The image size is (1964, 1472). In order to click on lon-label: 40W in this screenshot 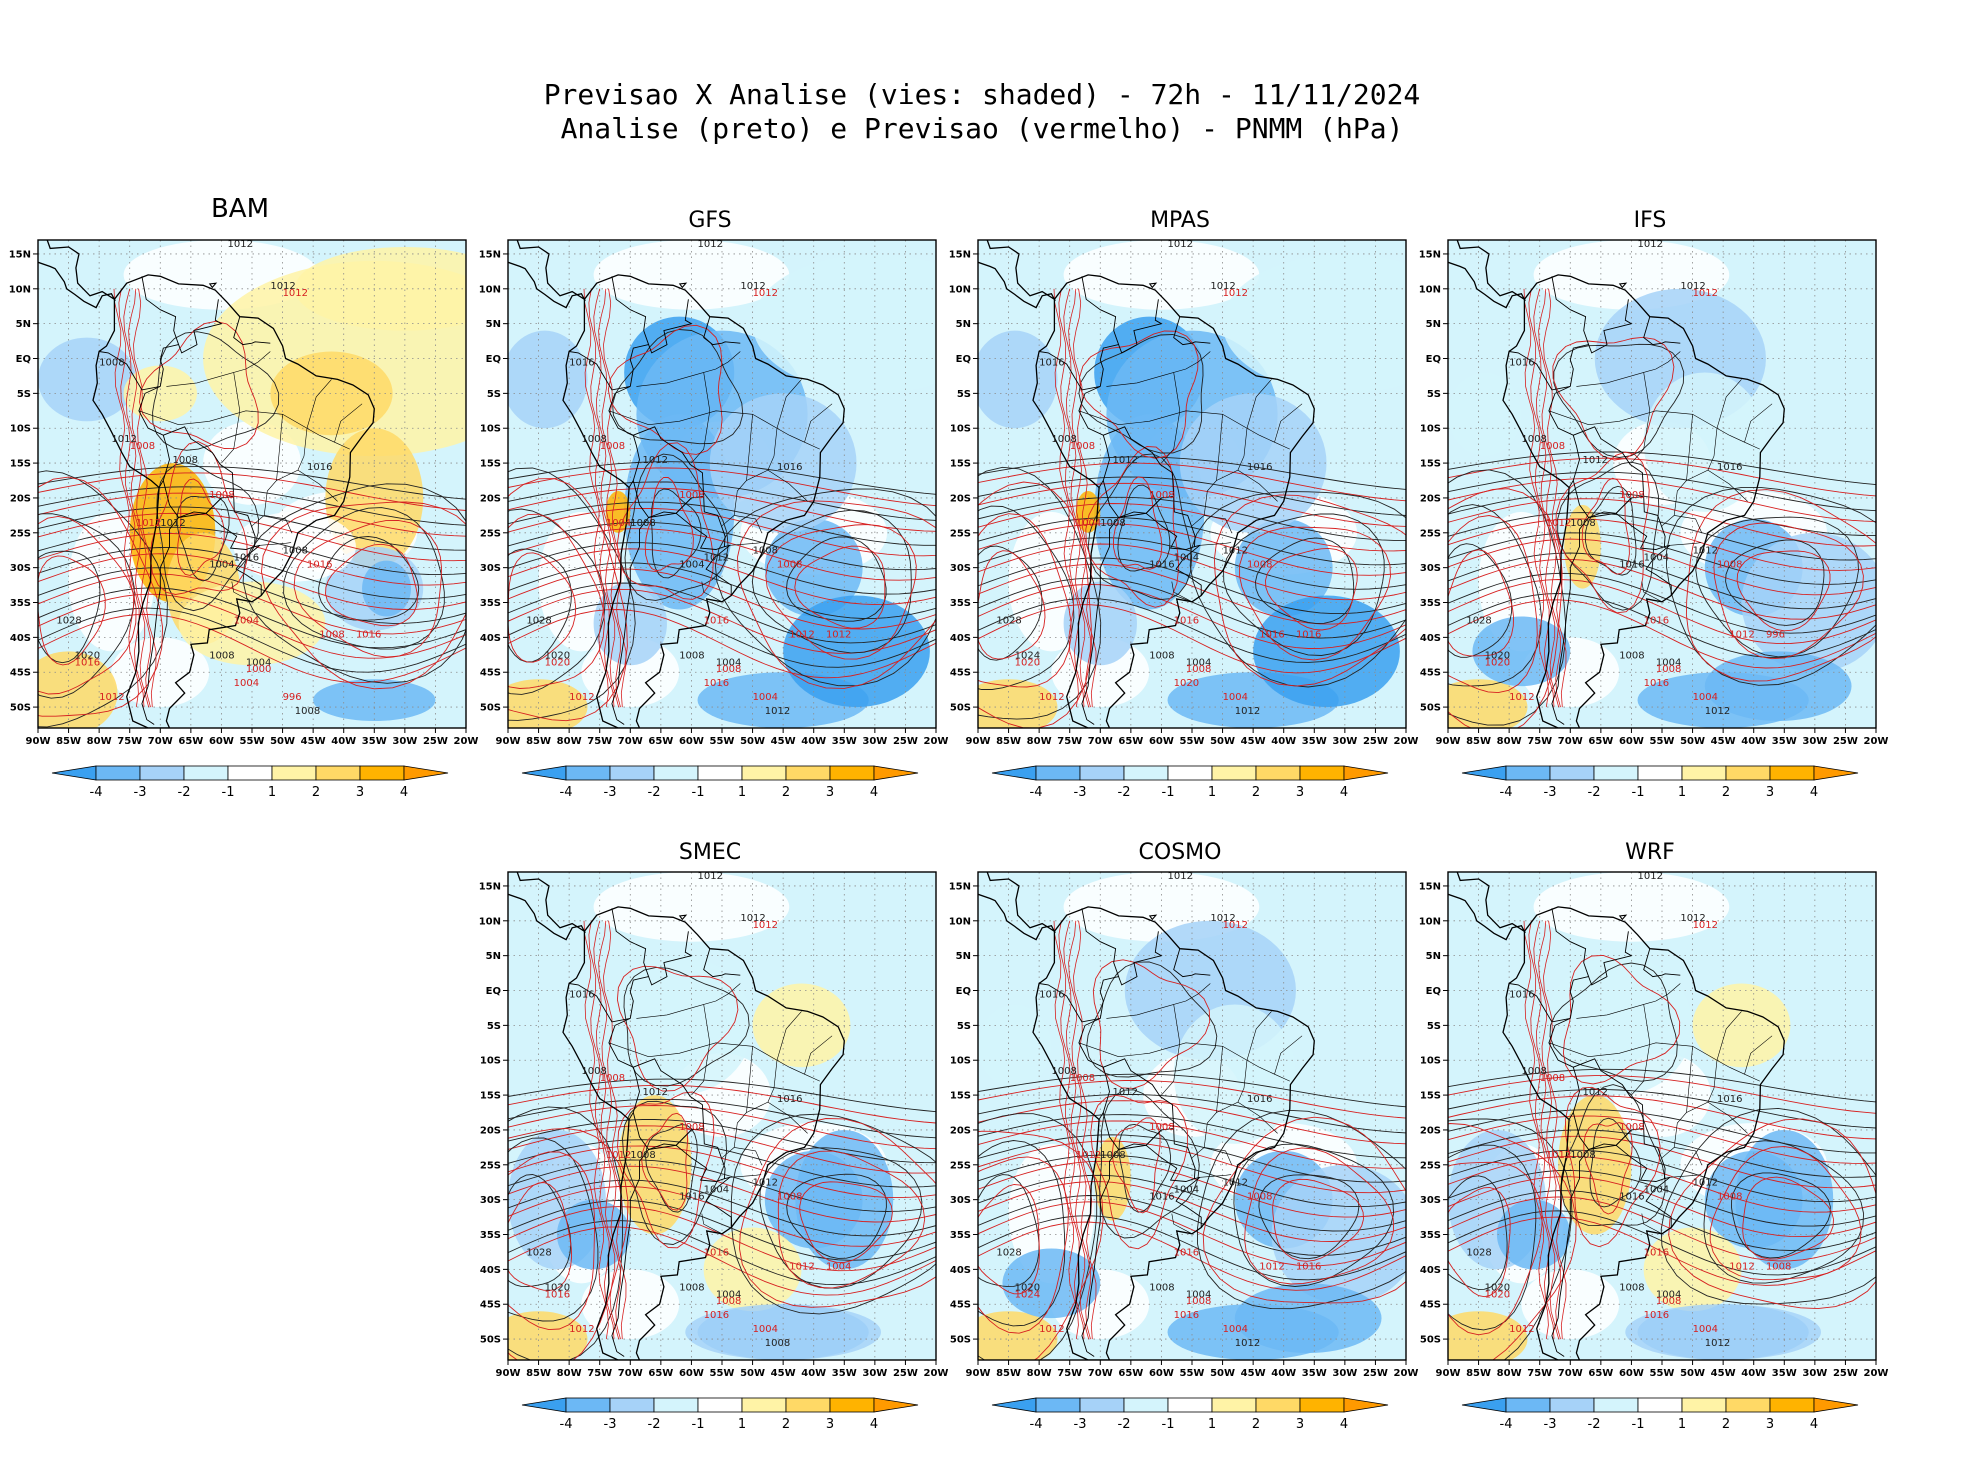, I will do `click(813, 1373)`.